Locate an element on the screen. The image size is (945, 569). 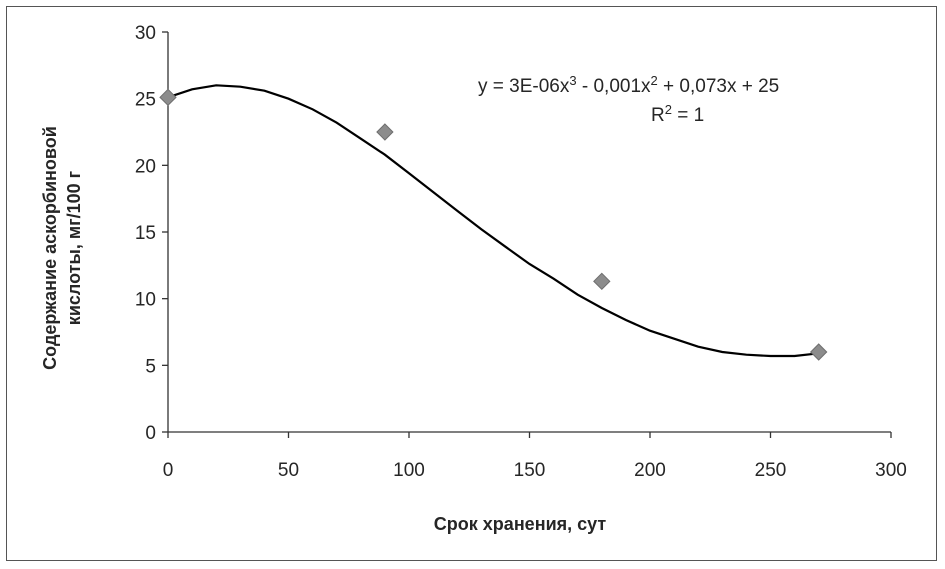
y-tick-label: 0 is located at coordinates (150, 433).